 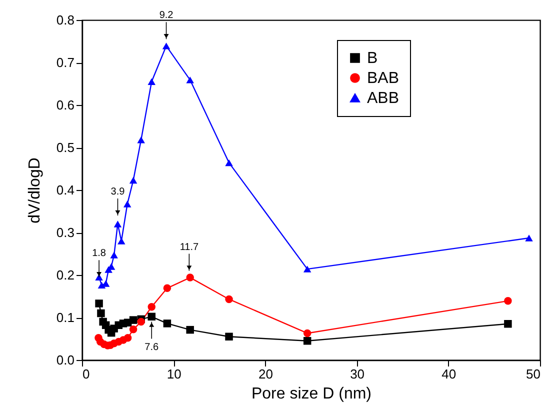 What do you see at coordinates (65, 360) in the screenshot?
I see `y-tick-label: 0.0` at bounding box center [65, 360].